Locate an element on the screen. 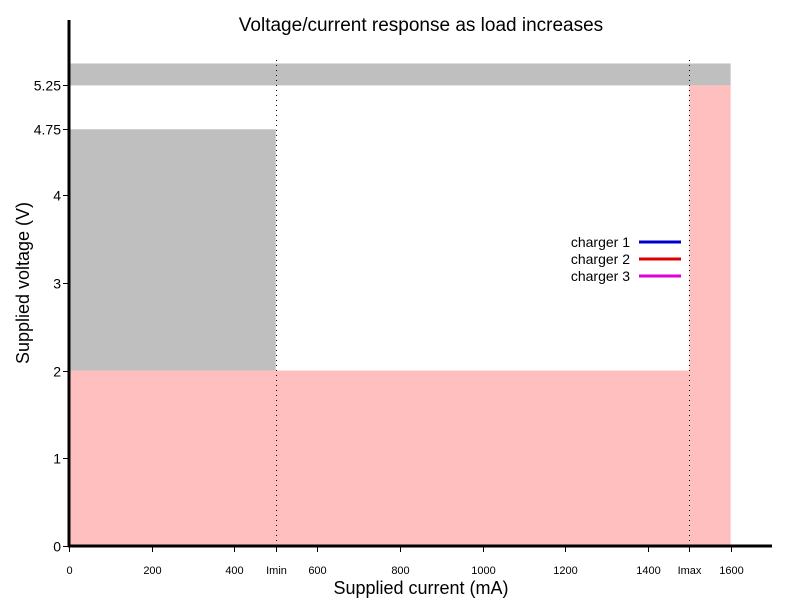  x-tick-label: 1000 is located at coordinates (483, 571).